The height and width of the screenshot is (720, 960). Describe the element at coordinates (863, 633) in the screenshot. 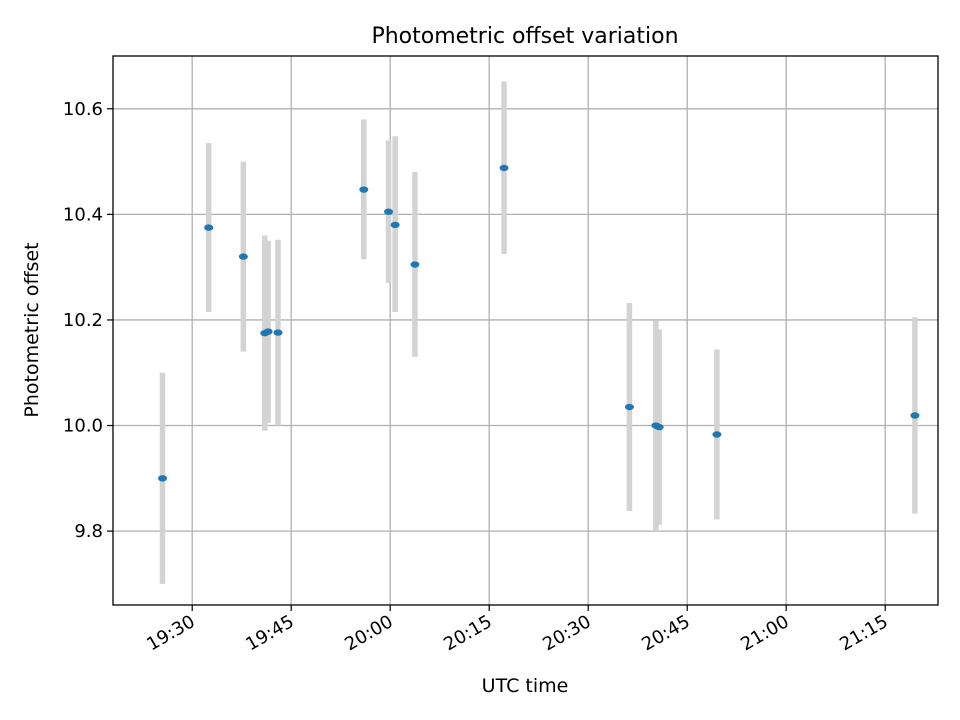

I see `x-tick-label: 21:15` at that location.